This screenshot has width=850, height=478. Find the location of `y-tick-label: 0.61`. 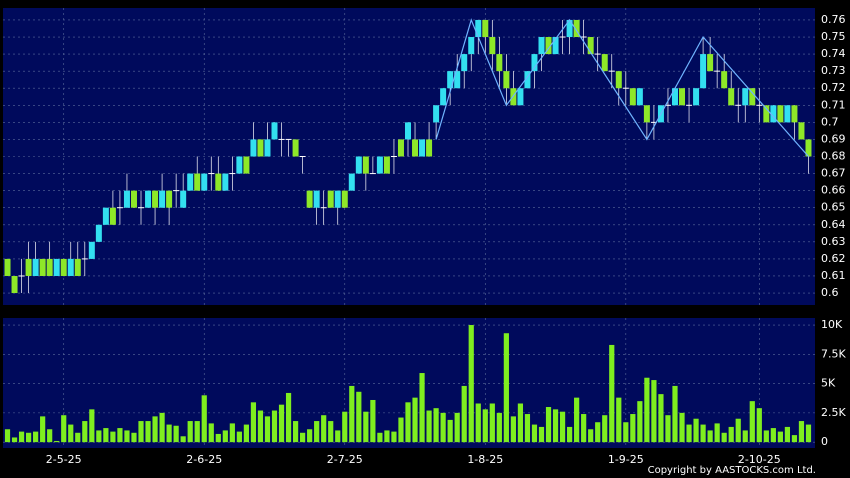

y-tick-label: 0.61 is located at coordinates (833, 275).